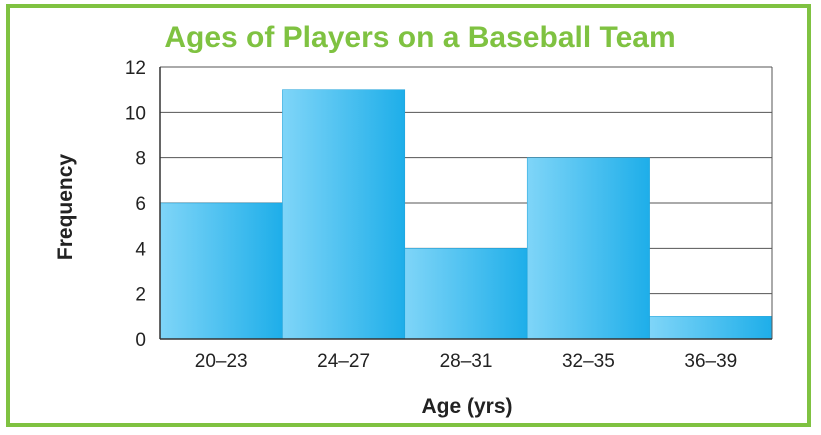 Image resolution: width=821 pixels, height=435 pixels. Describe the element at coordinates (588, 361) in the screenshot. I see `x-tick-label: 32–35` at that location.